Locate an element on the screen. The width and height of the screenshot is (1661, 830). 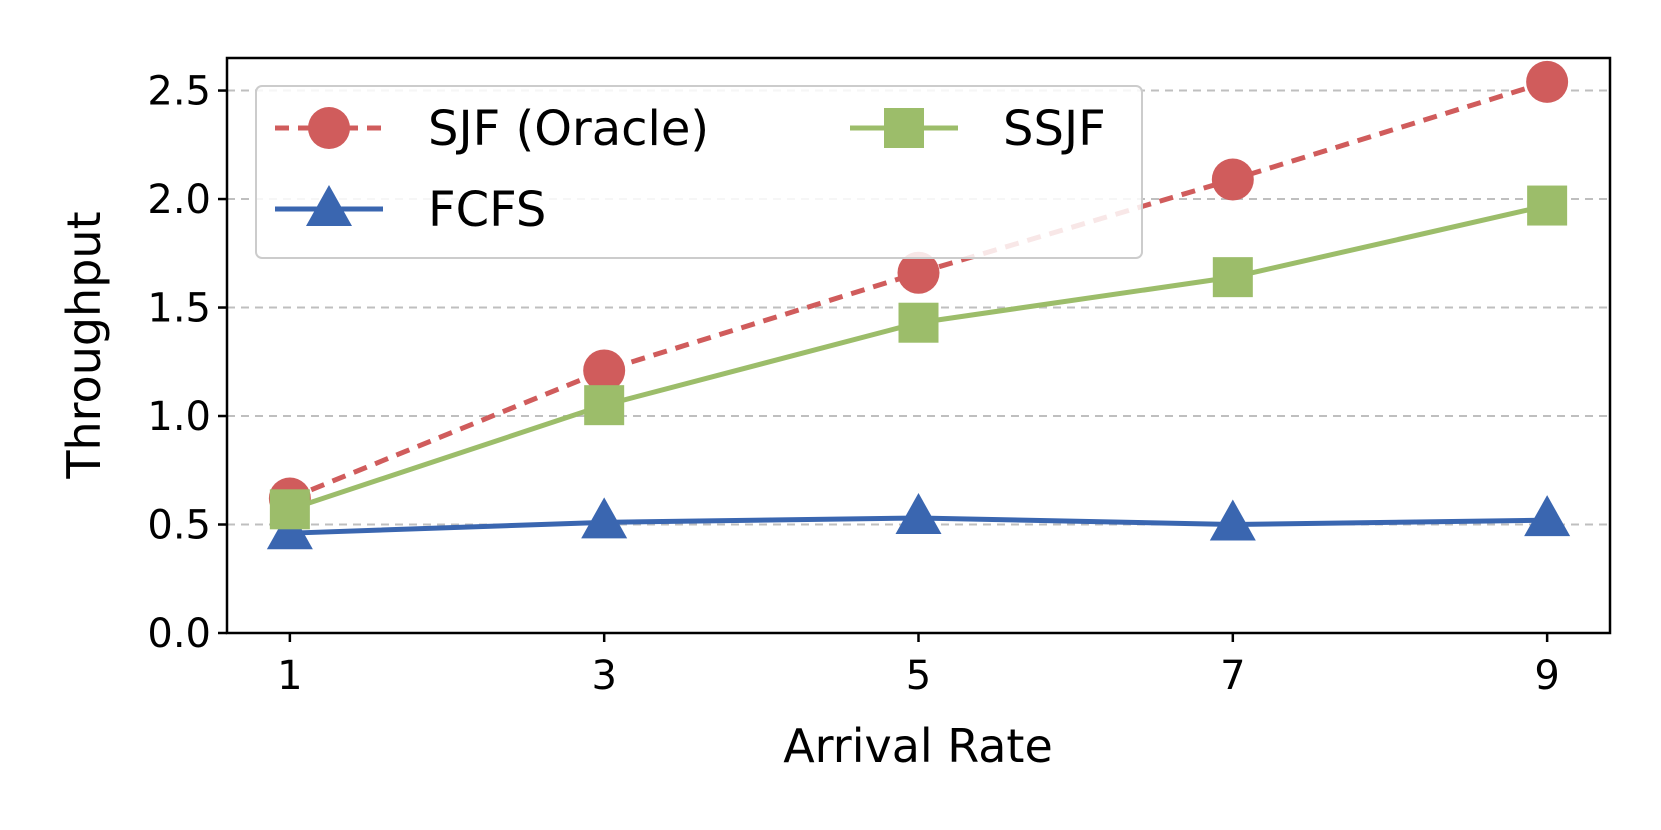
legend-marker-fcfs is located at coordinates (329, 205).